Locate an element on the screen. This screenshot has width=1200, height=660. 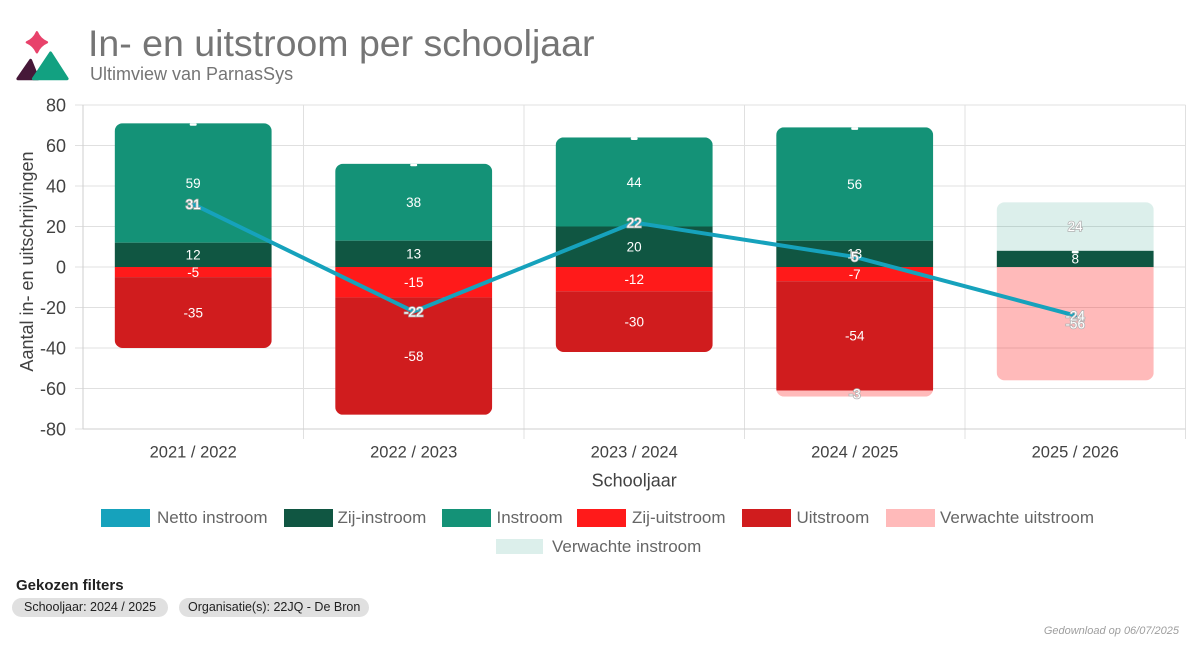
svg-text: -3 is located at coordinates (855, 393).